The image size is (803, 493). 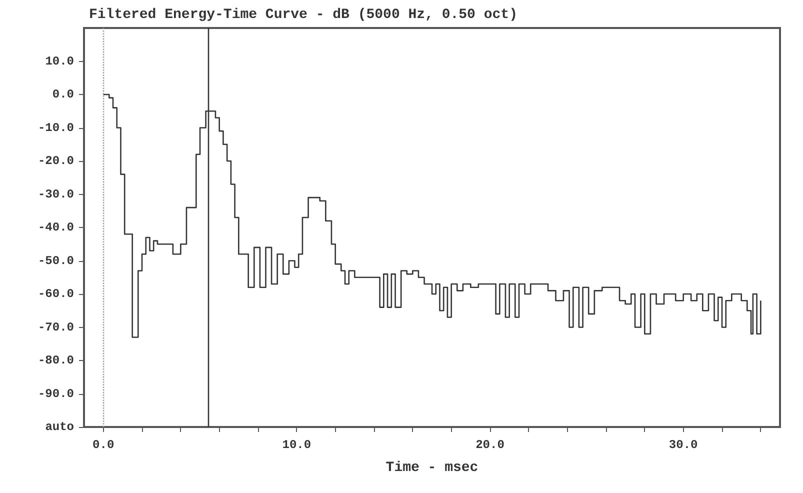 What do you see at coordinates (297, 445) in the screenshot?
I see `x-tick-label: 10.0` at bounding box center [297, 445].